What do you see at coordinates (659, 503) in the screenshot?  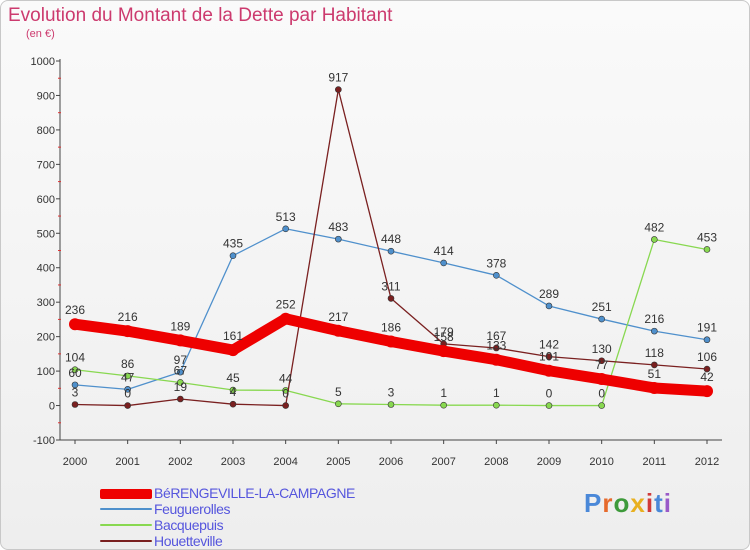 I see `logo-letter: t` at bounding box center [659, 503].